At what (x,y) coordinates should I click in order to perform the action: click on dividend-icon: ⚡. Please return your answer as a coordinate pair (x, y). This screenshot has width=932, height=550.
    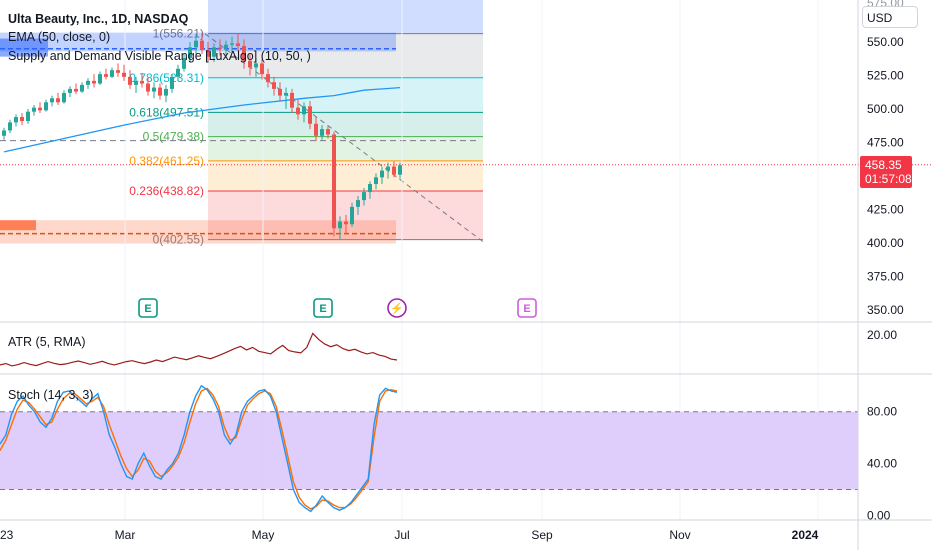
    Looking at the image, I should click on (397, 308).